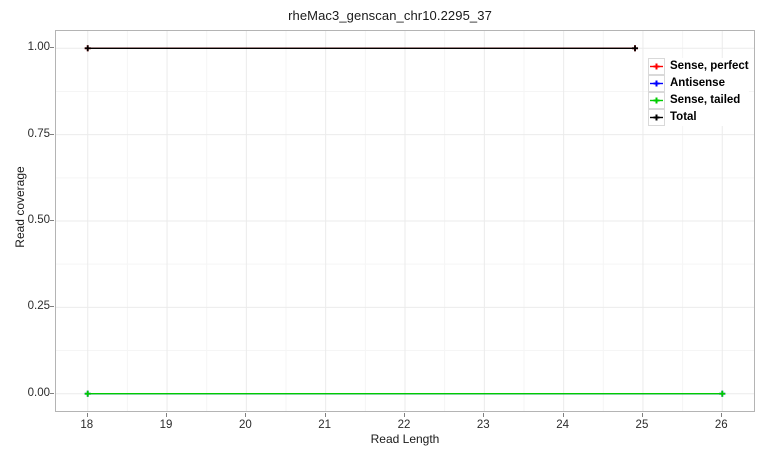 This screenshot has width=780, height=460. What do you see at coordinates (87, 425) in the screenshot?
I see `x-tick-label: 18` at bounding box center [87, 425].